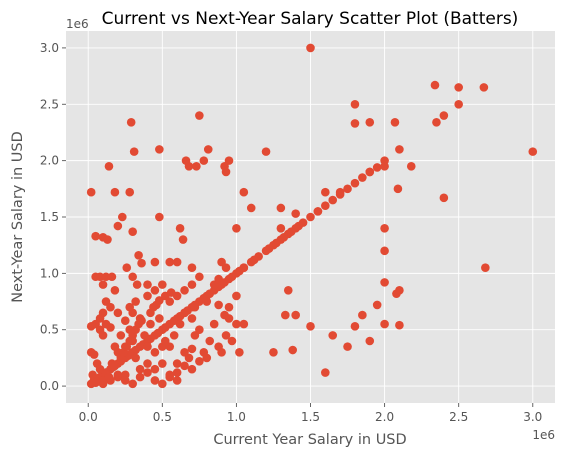 This screenshot has height=457, width=568. I want to click on y-tick-label: 0.5, so click(49, 330).